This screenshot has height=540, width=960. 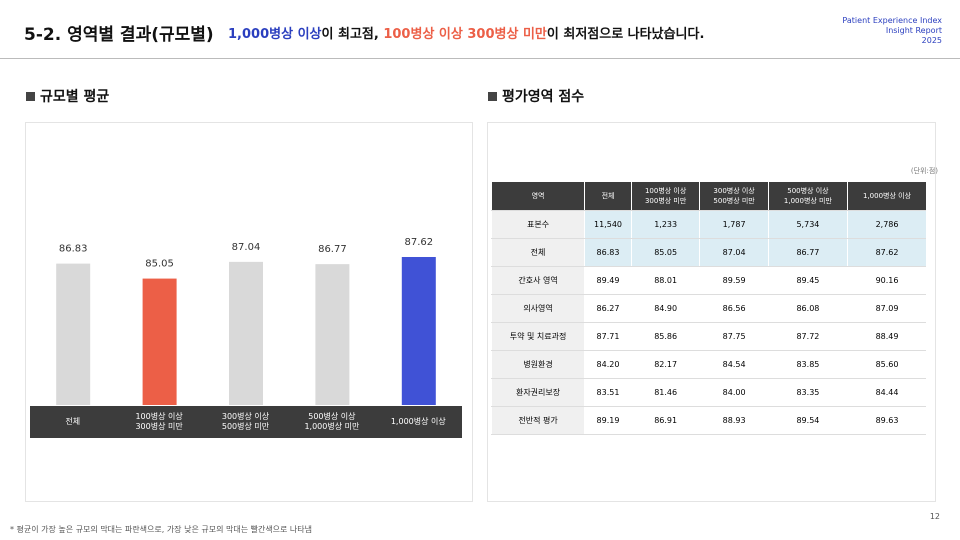 I want to click on cell: 84.54, so click(x=734, y=364).